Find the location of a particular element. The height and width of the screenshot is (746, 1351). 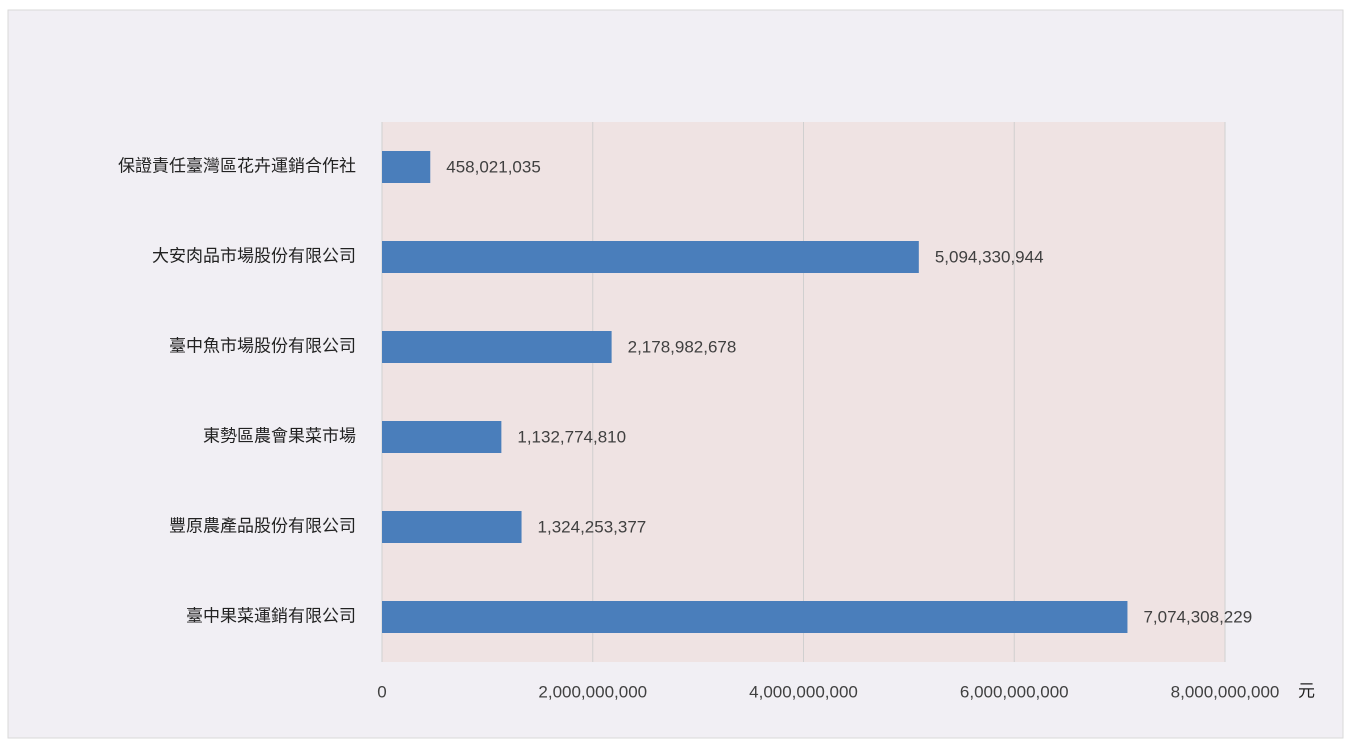

y-tick-label: 大安肉品市場股份有限公司 is located at coordinates (254, 257).